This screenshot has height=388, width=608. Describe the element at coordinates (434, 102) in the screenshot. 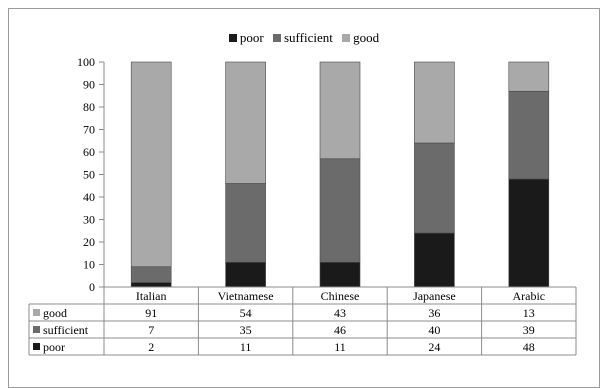

I see `bar-good-japanese` at that location.